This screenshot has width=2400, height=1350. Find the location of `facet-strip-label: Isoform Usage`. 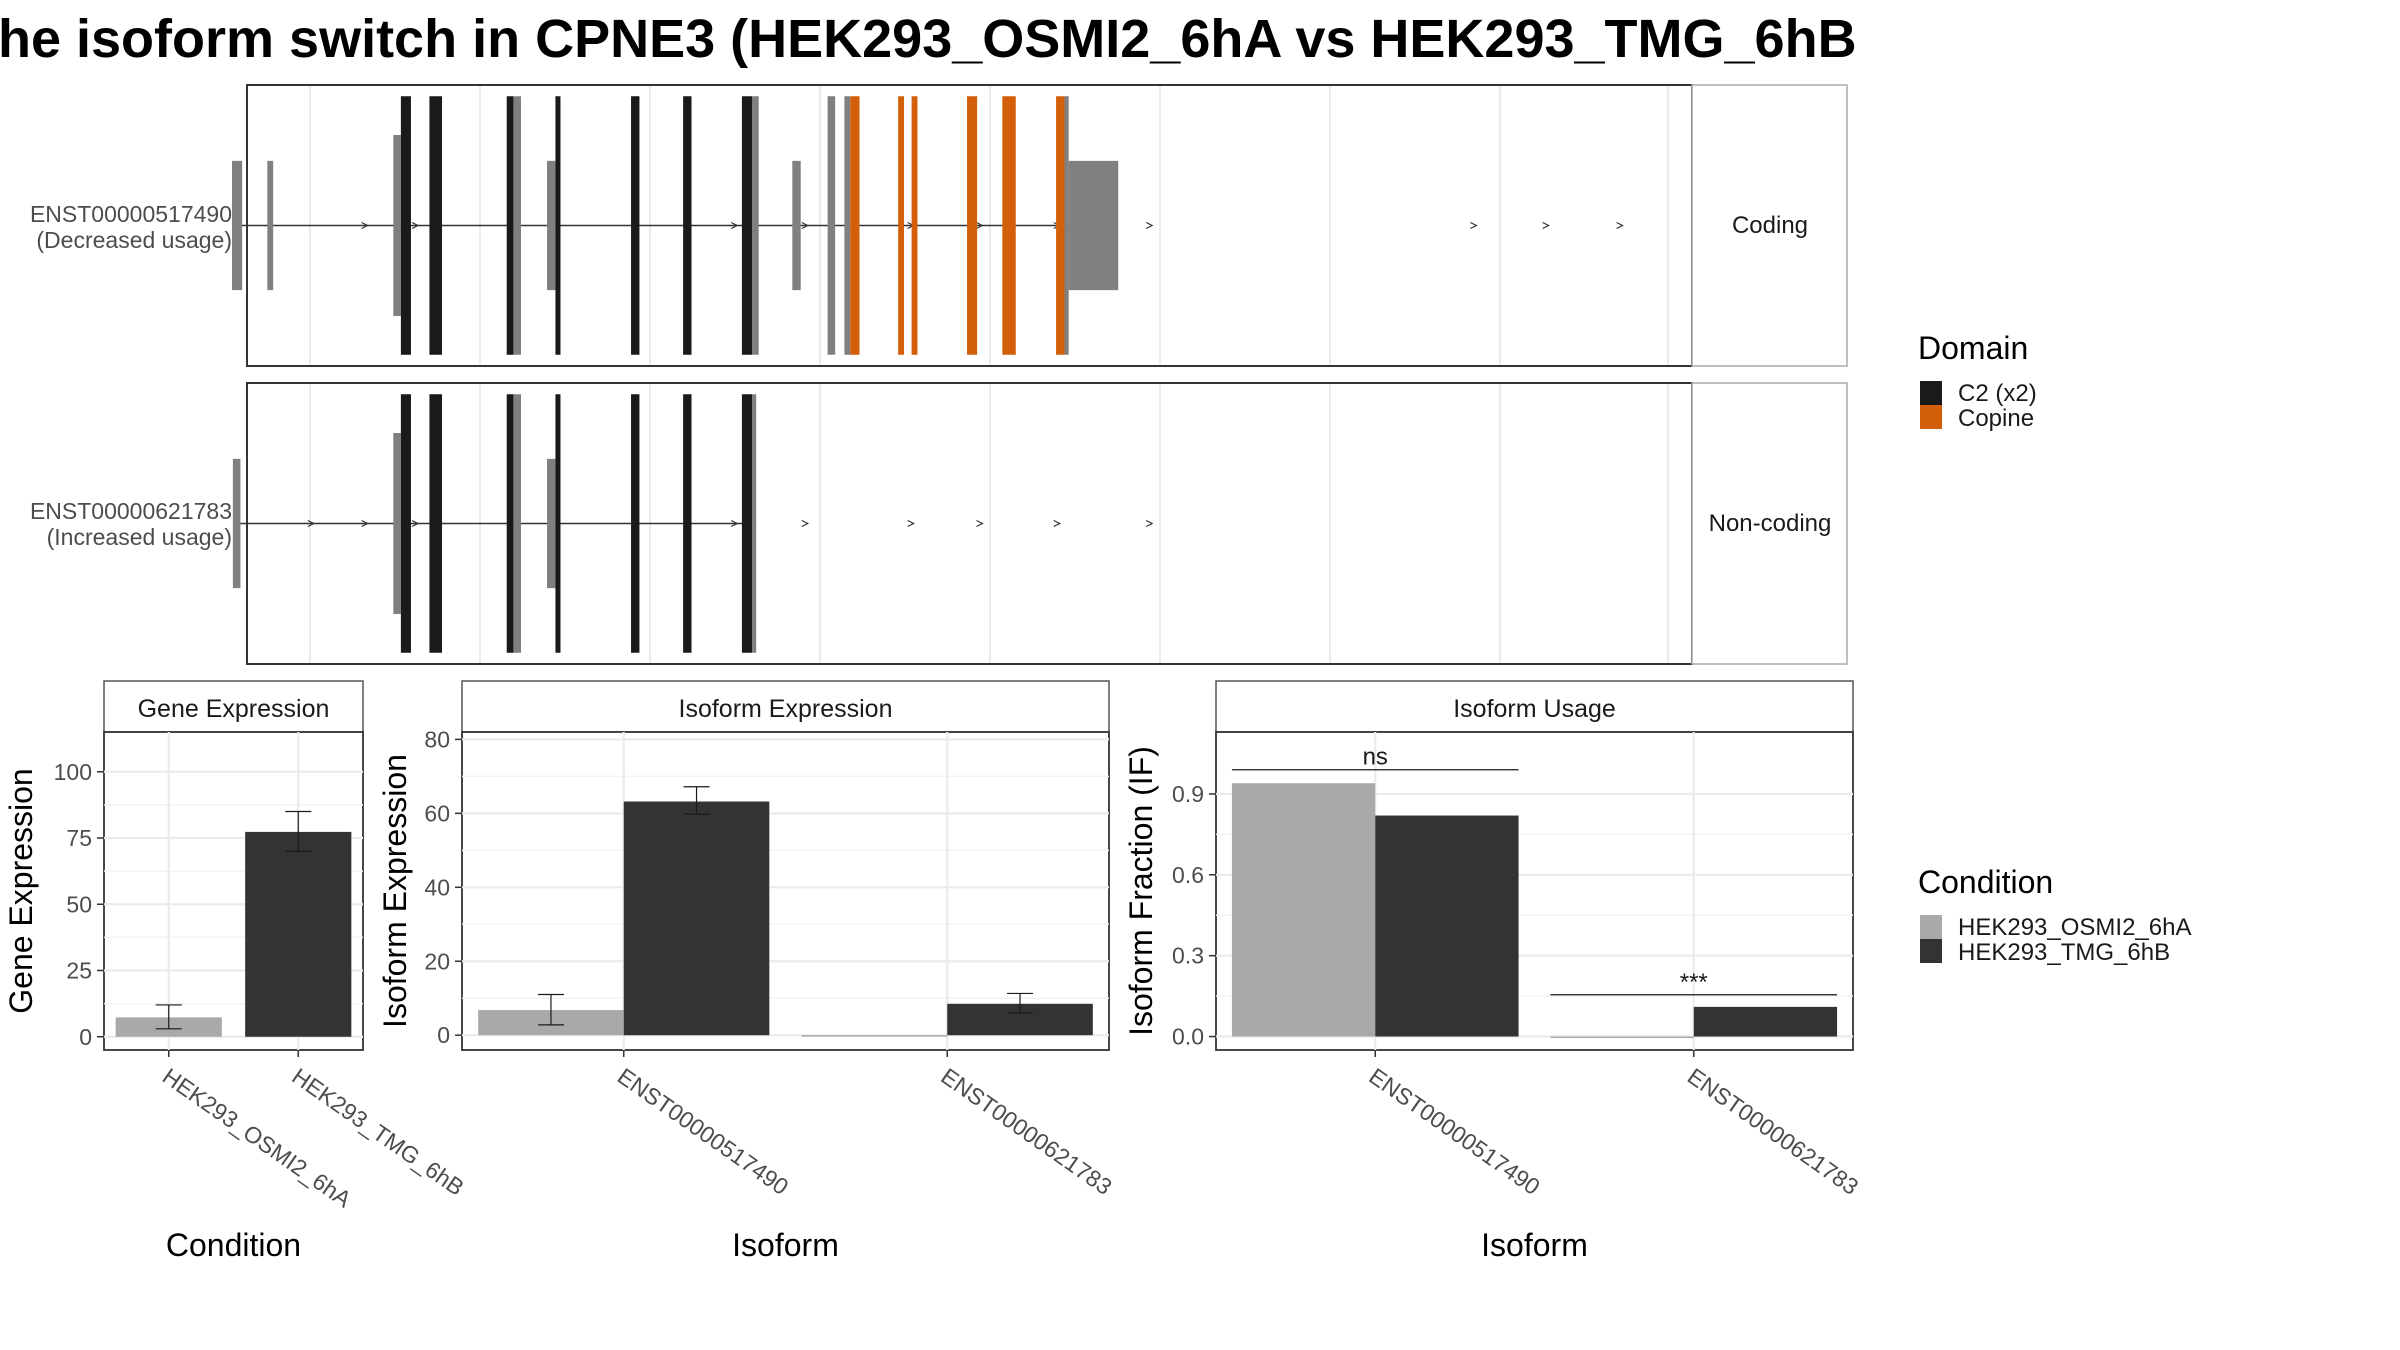

facet-strip-label: Isoform Usage is located at coordinates (1534, 709).